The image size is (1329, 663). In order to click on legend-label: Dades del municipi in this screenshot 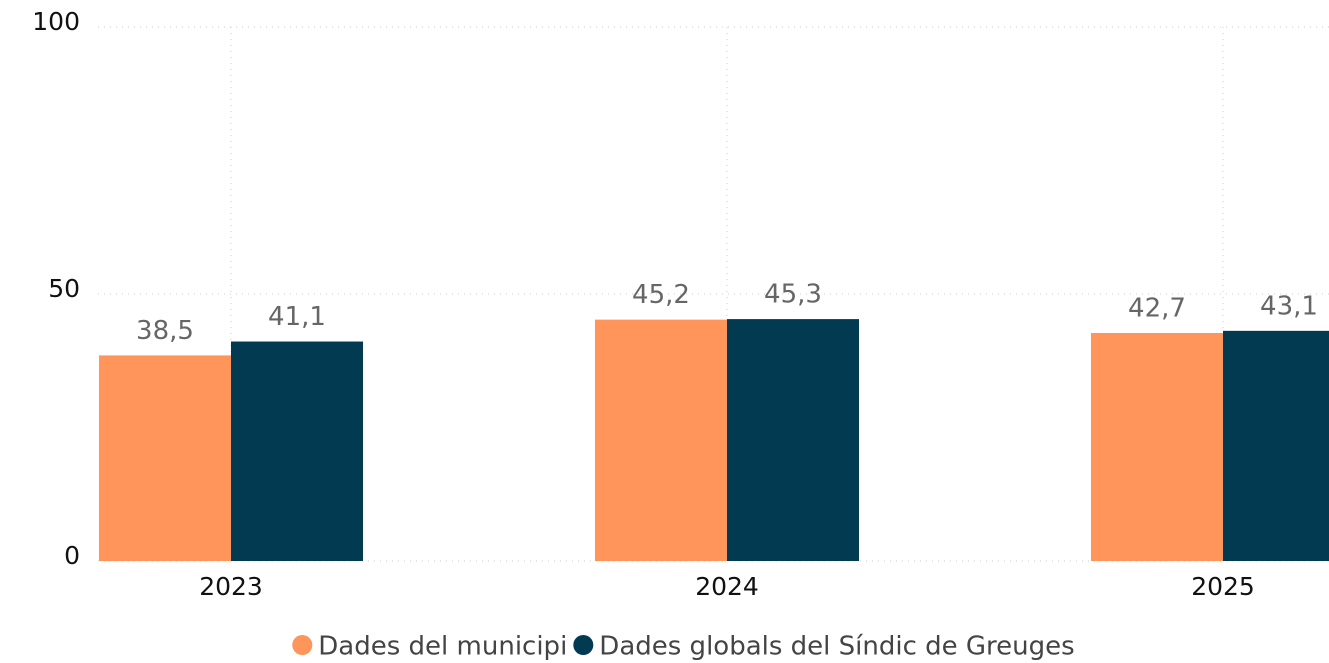, I will do `click(442, 647)`.